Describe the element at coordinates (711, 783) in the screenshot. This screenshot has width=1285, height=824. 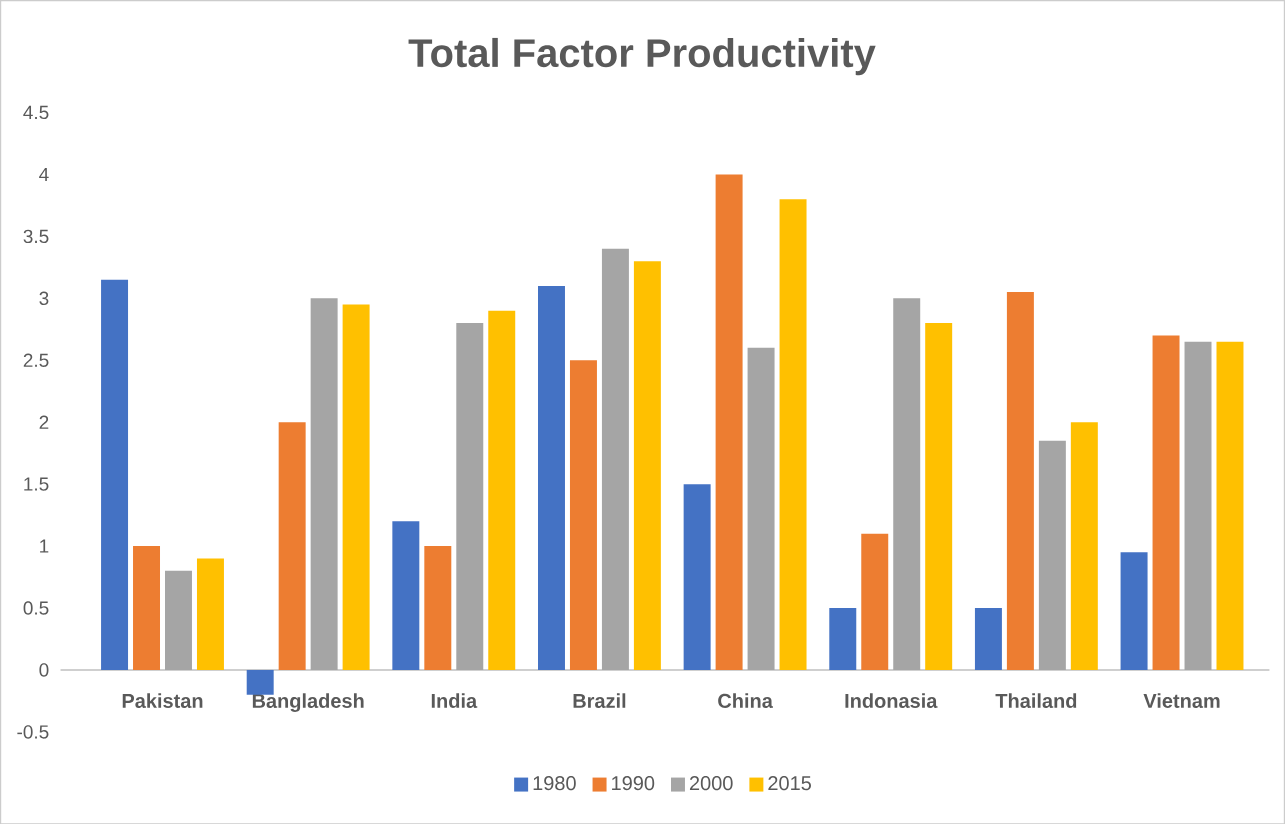
I see `legend-label: 2000` at that location.